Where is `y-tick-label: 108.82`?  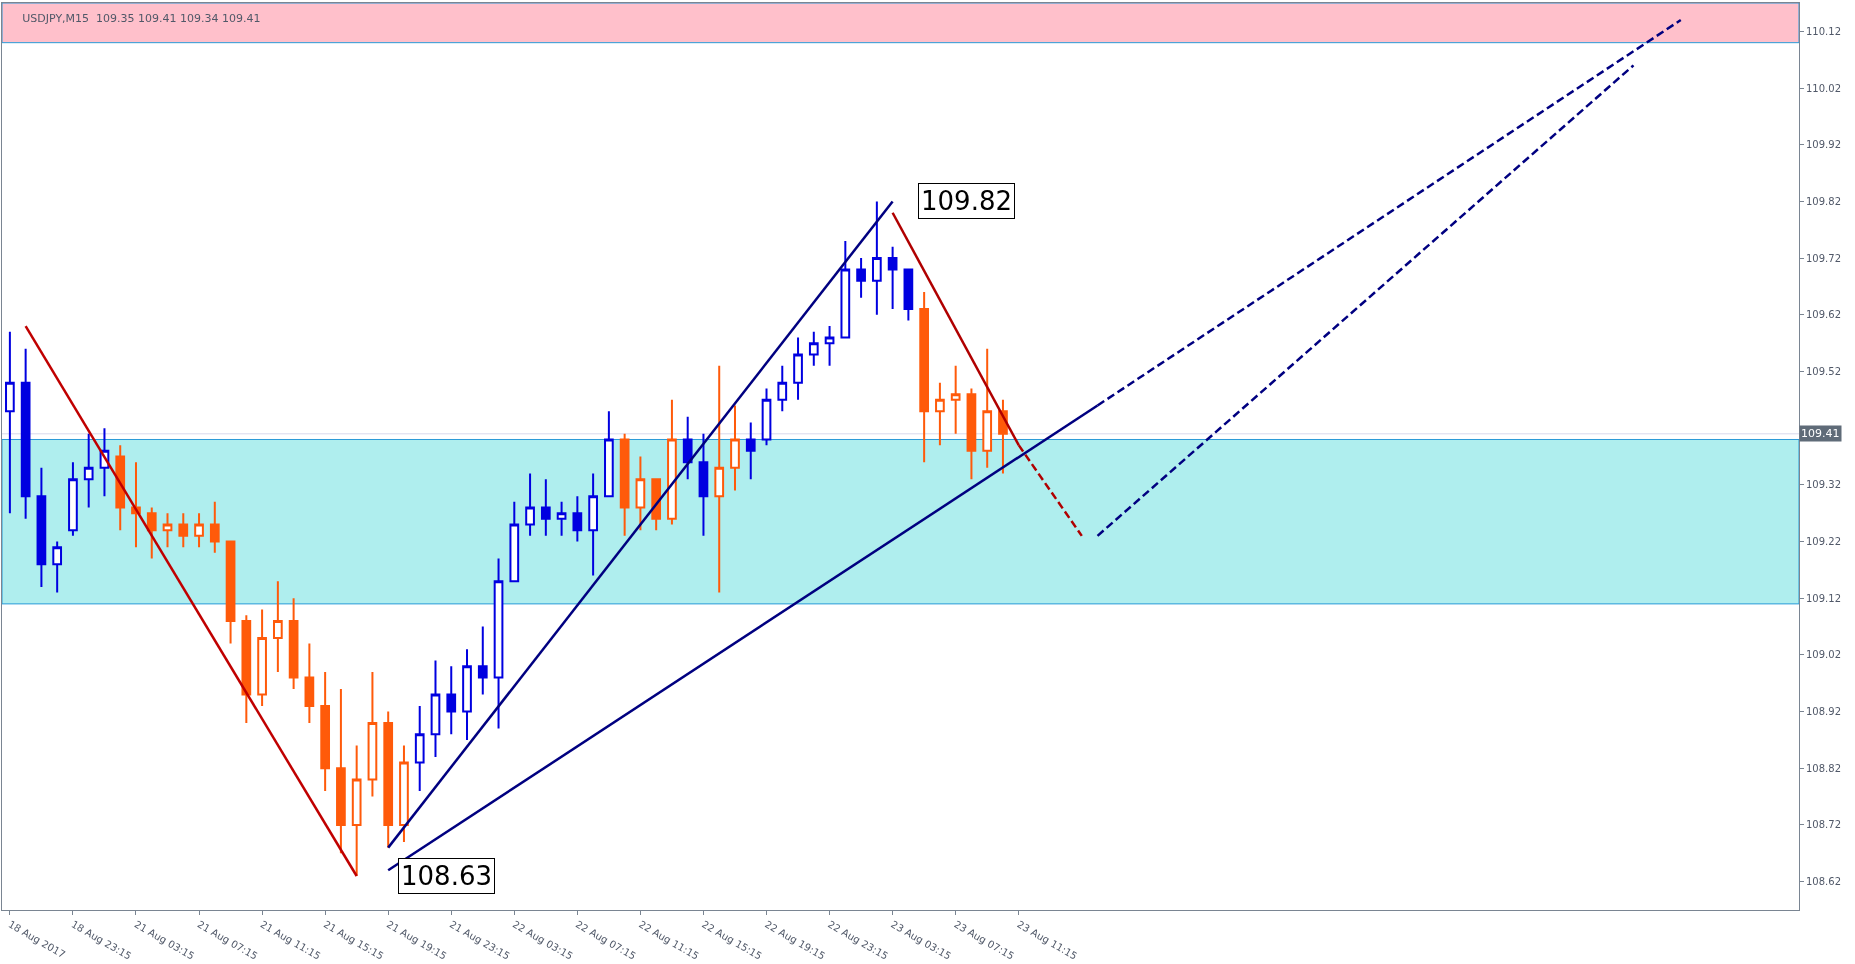 y-tick-label: 108.82 is located at coordinates (1823, 768).